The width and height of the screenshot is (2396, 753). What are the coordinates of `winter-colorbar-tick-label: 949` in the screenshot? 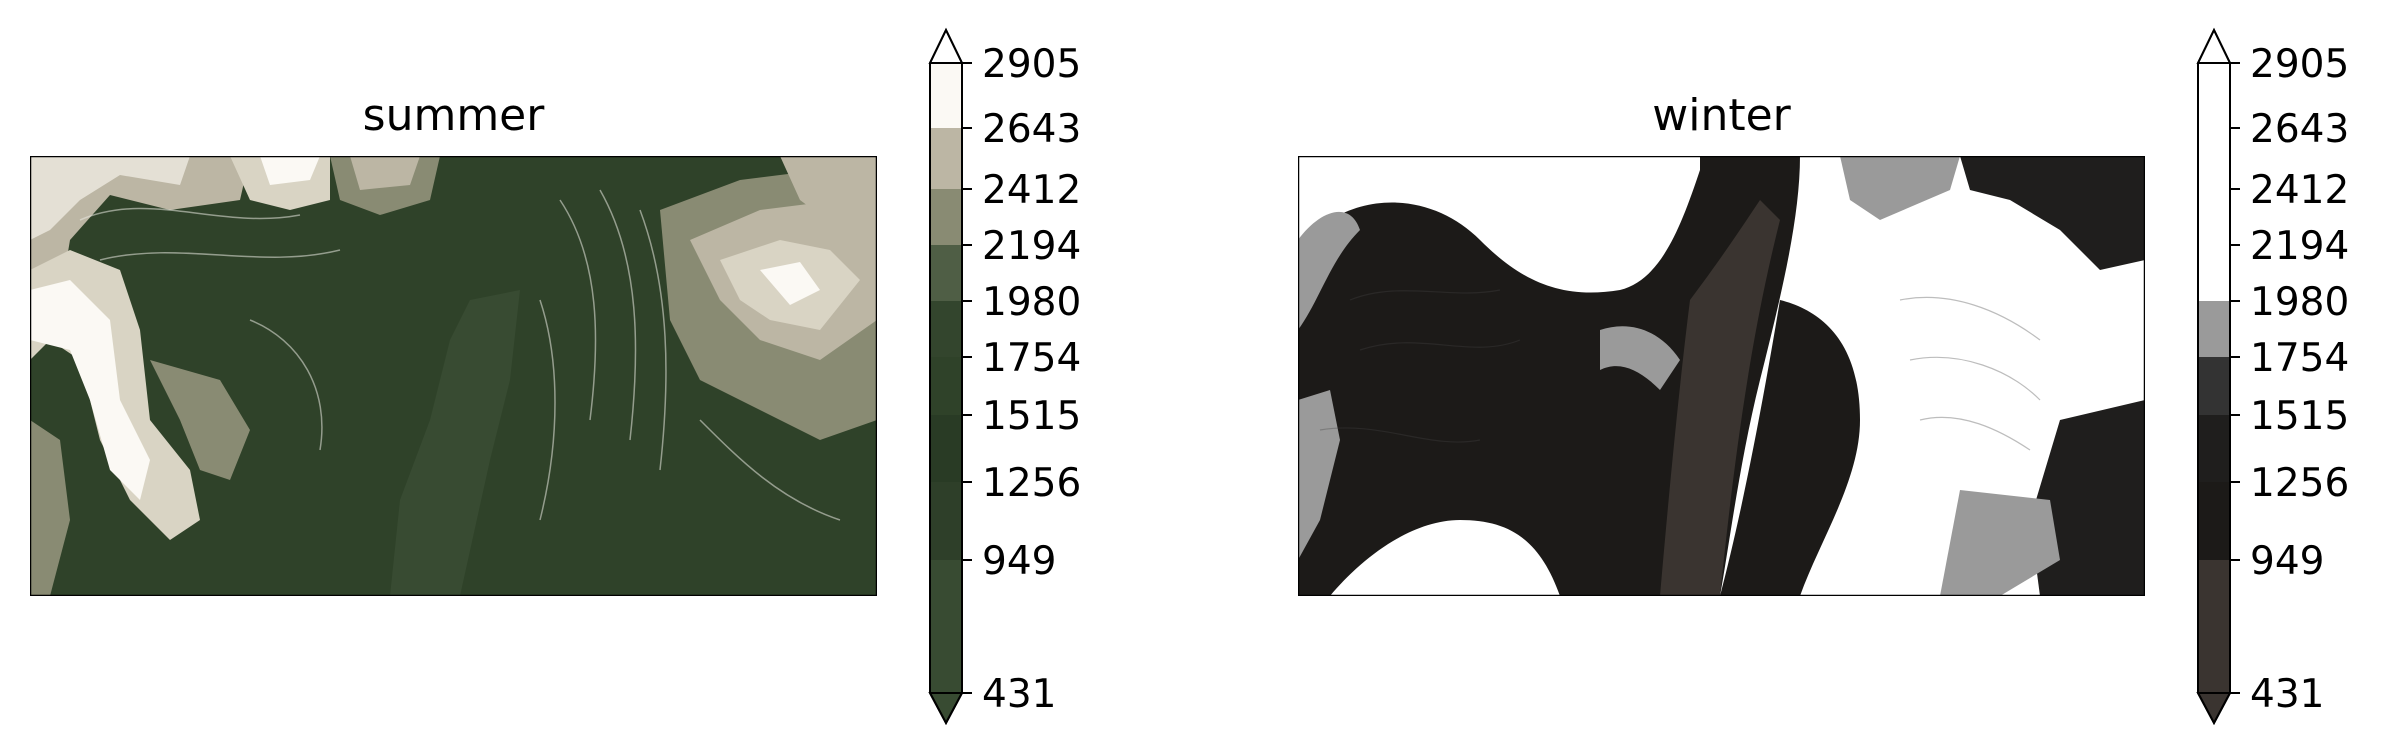 It's located at (2287, 561).